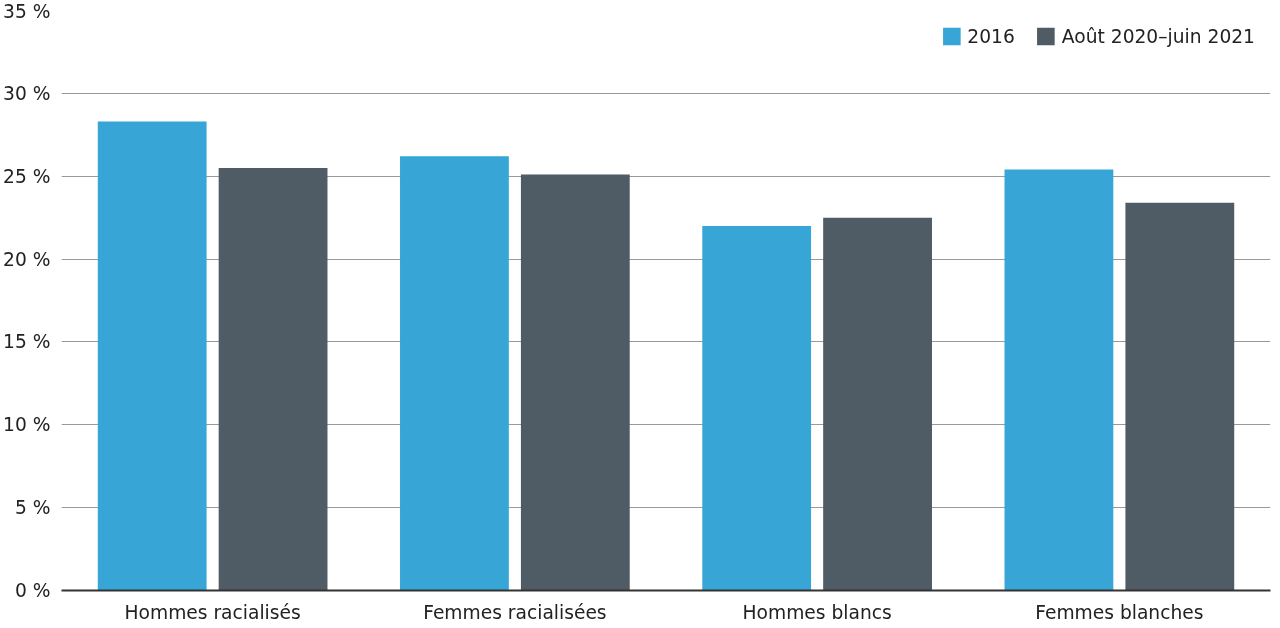  I want to click on y-tick-label: 20 %, so click(27, 259).